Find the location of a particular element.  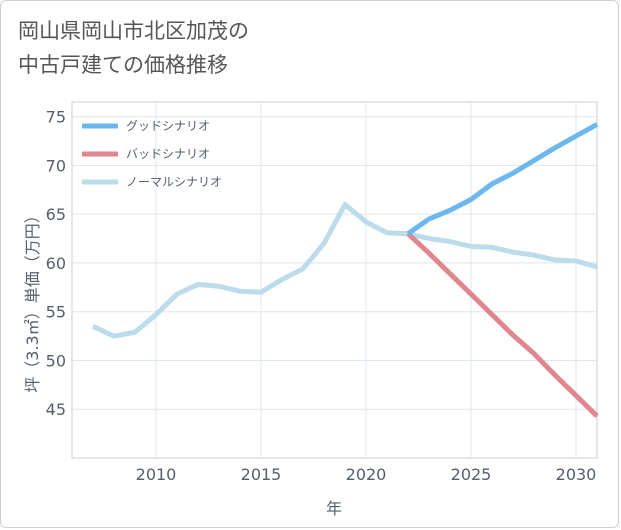

y-tick-label-70: 70 is located at coordinates (56, 165).